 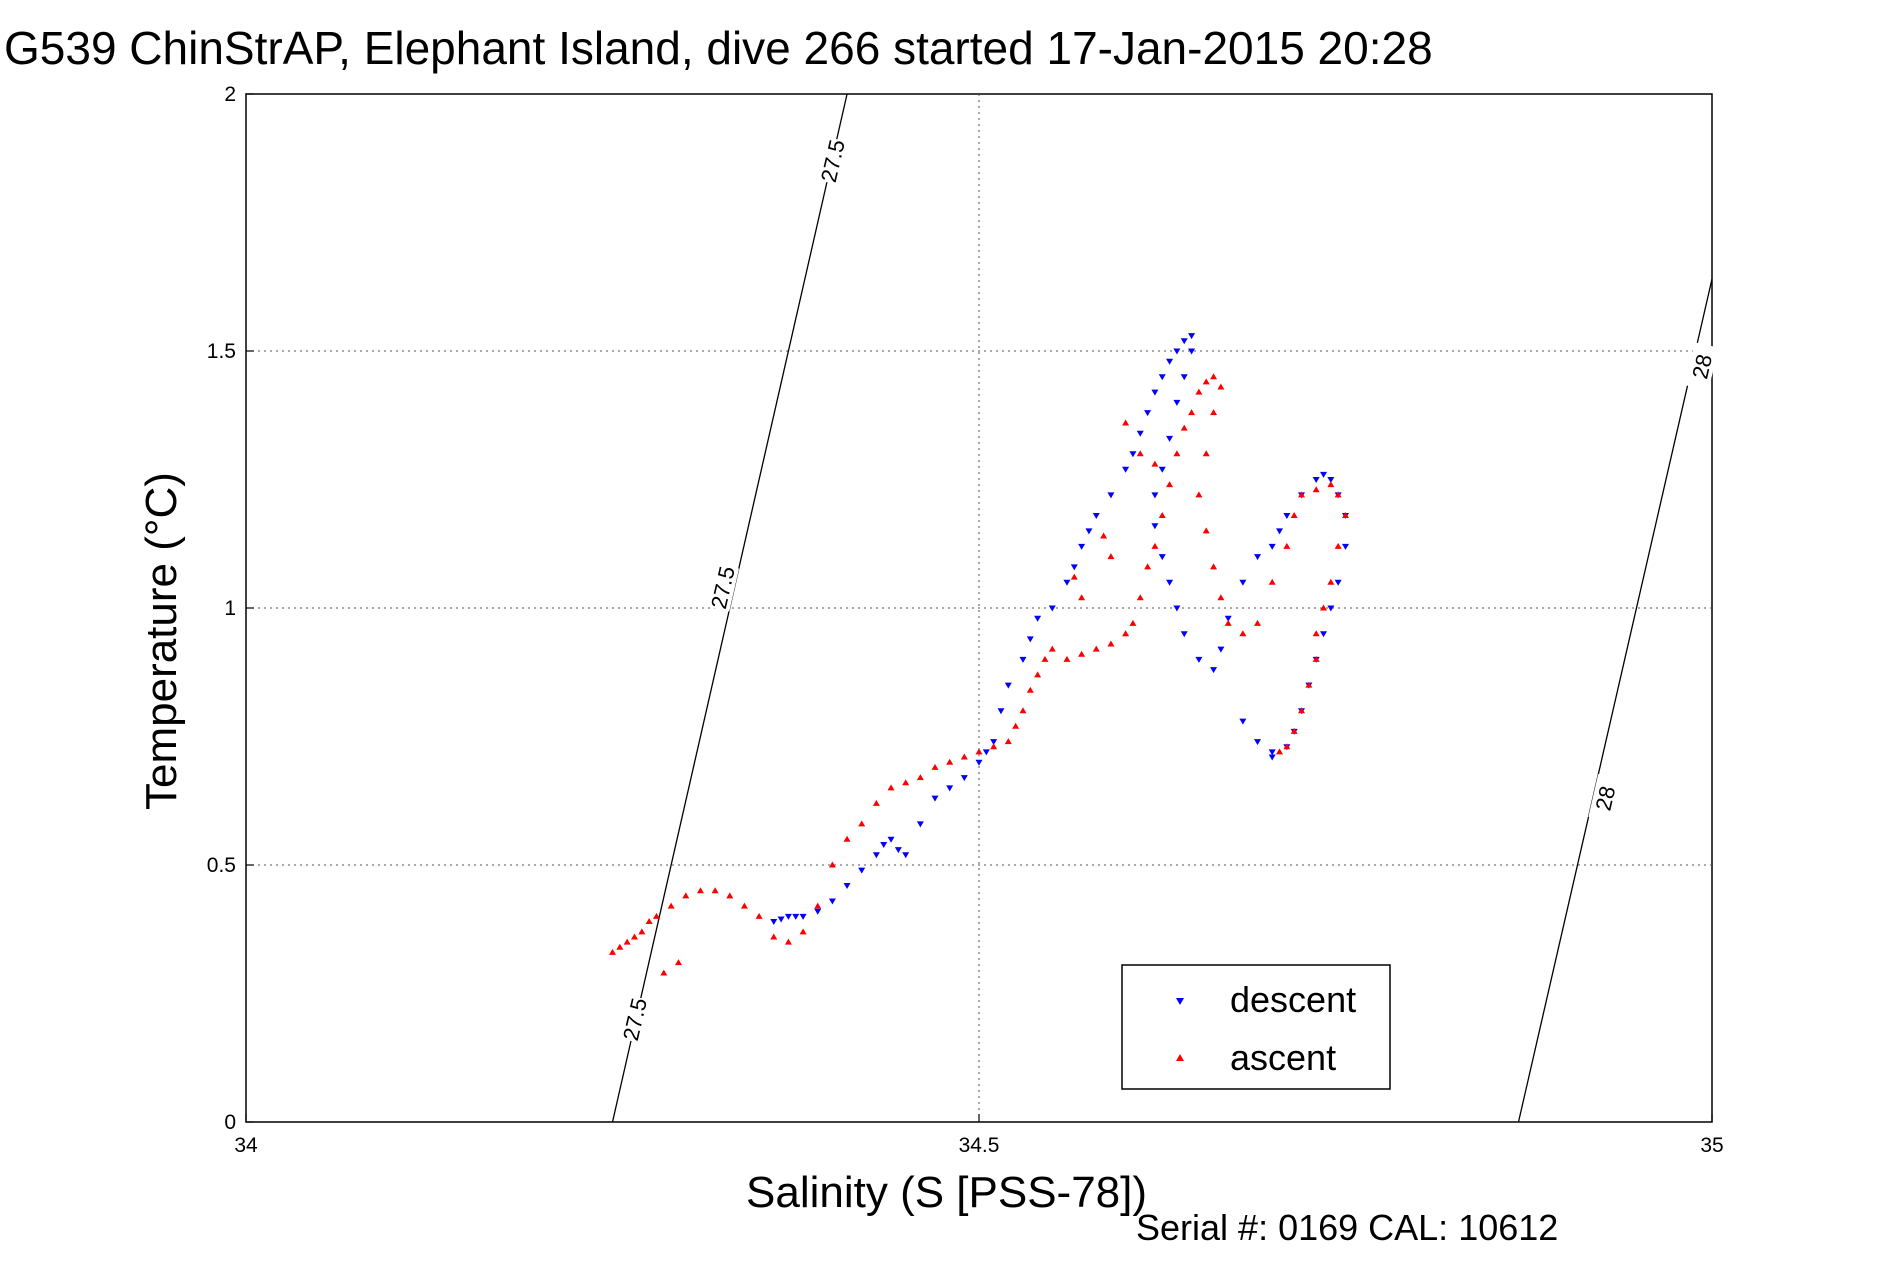 What do you see at coordinates (1180, 1057) in the screenshot?
I see `legend-ascent-marker` at bounding box center [1180, 1057].